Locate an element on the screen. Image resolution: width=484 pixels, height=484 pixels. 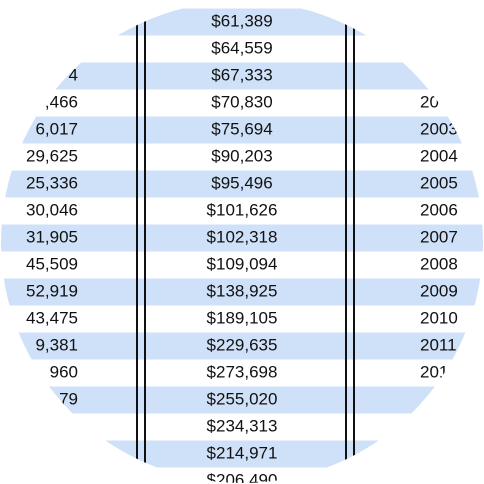
cell: $61,389 is located at coordinates (241, 20).